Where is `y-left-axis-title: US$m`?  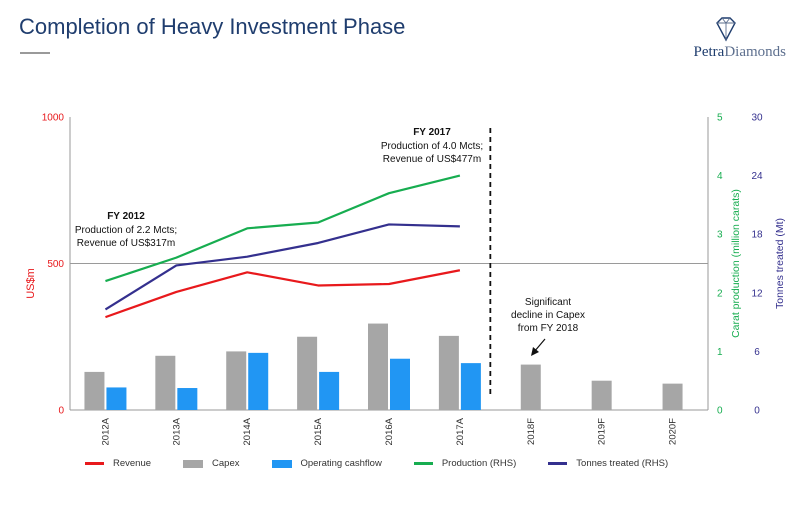 y-left-axis-title: US$m is located at coordinates (31, 283).